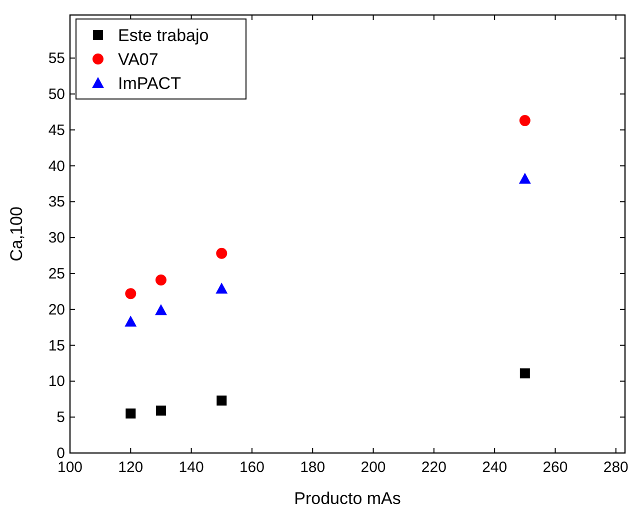 This screenshot has width=630, height=512. I want to click on y-tick-label: 5, so click(60, 417).